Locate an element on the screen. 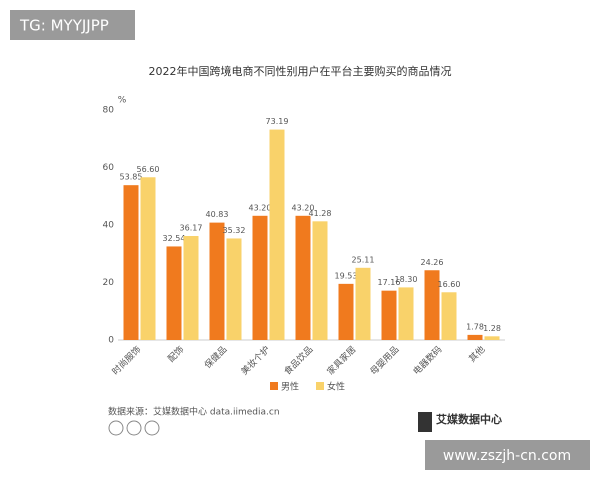  value-label: 1.78 is located at coordinates (475, 326).